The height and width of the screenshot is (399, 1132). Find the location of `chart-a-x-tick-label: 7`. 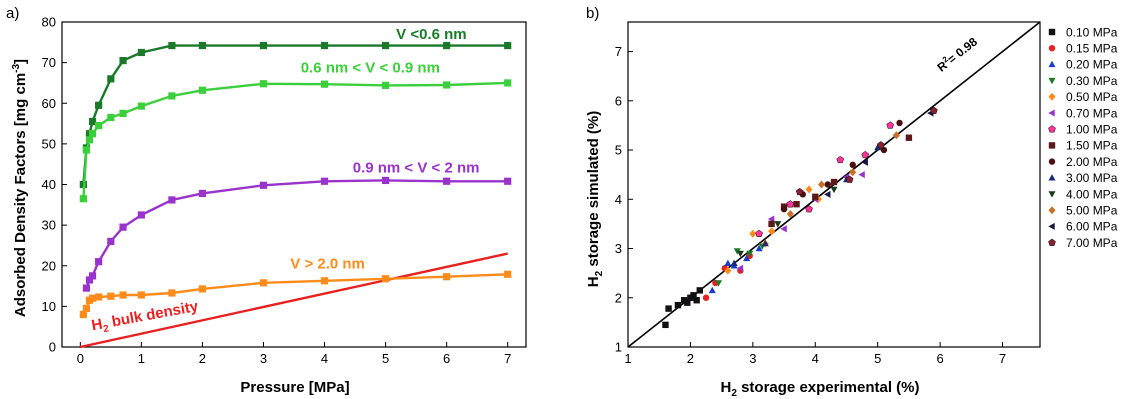

chart-a-x-tick-label: 7 is located at coordinates (507, 358).